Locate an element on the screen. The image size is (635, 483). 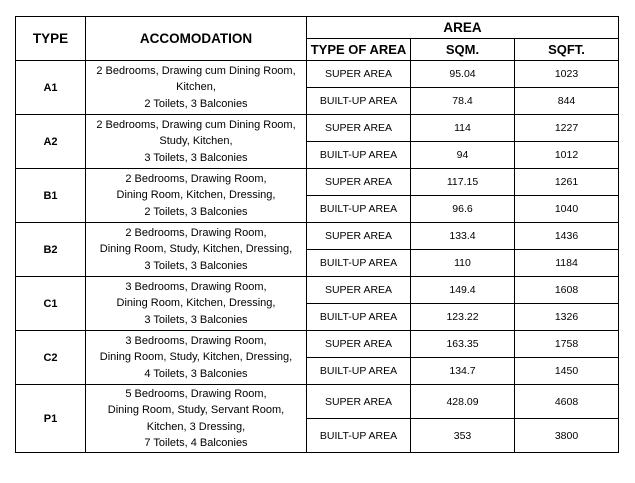
sqm-cell: 149.4 is located at coordinates (462, 290).